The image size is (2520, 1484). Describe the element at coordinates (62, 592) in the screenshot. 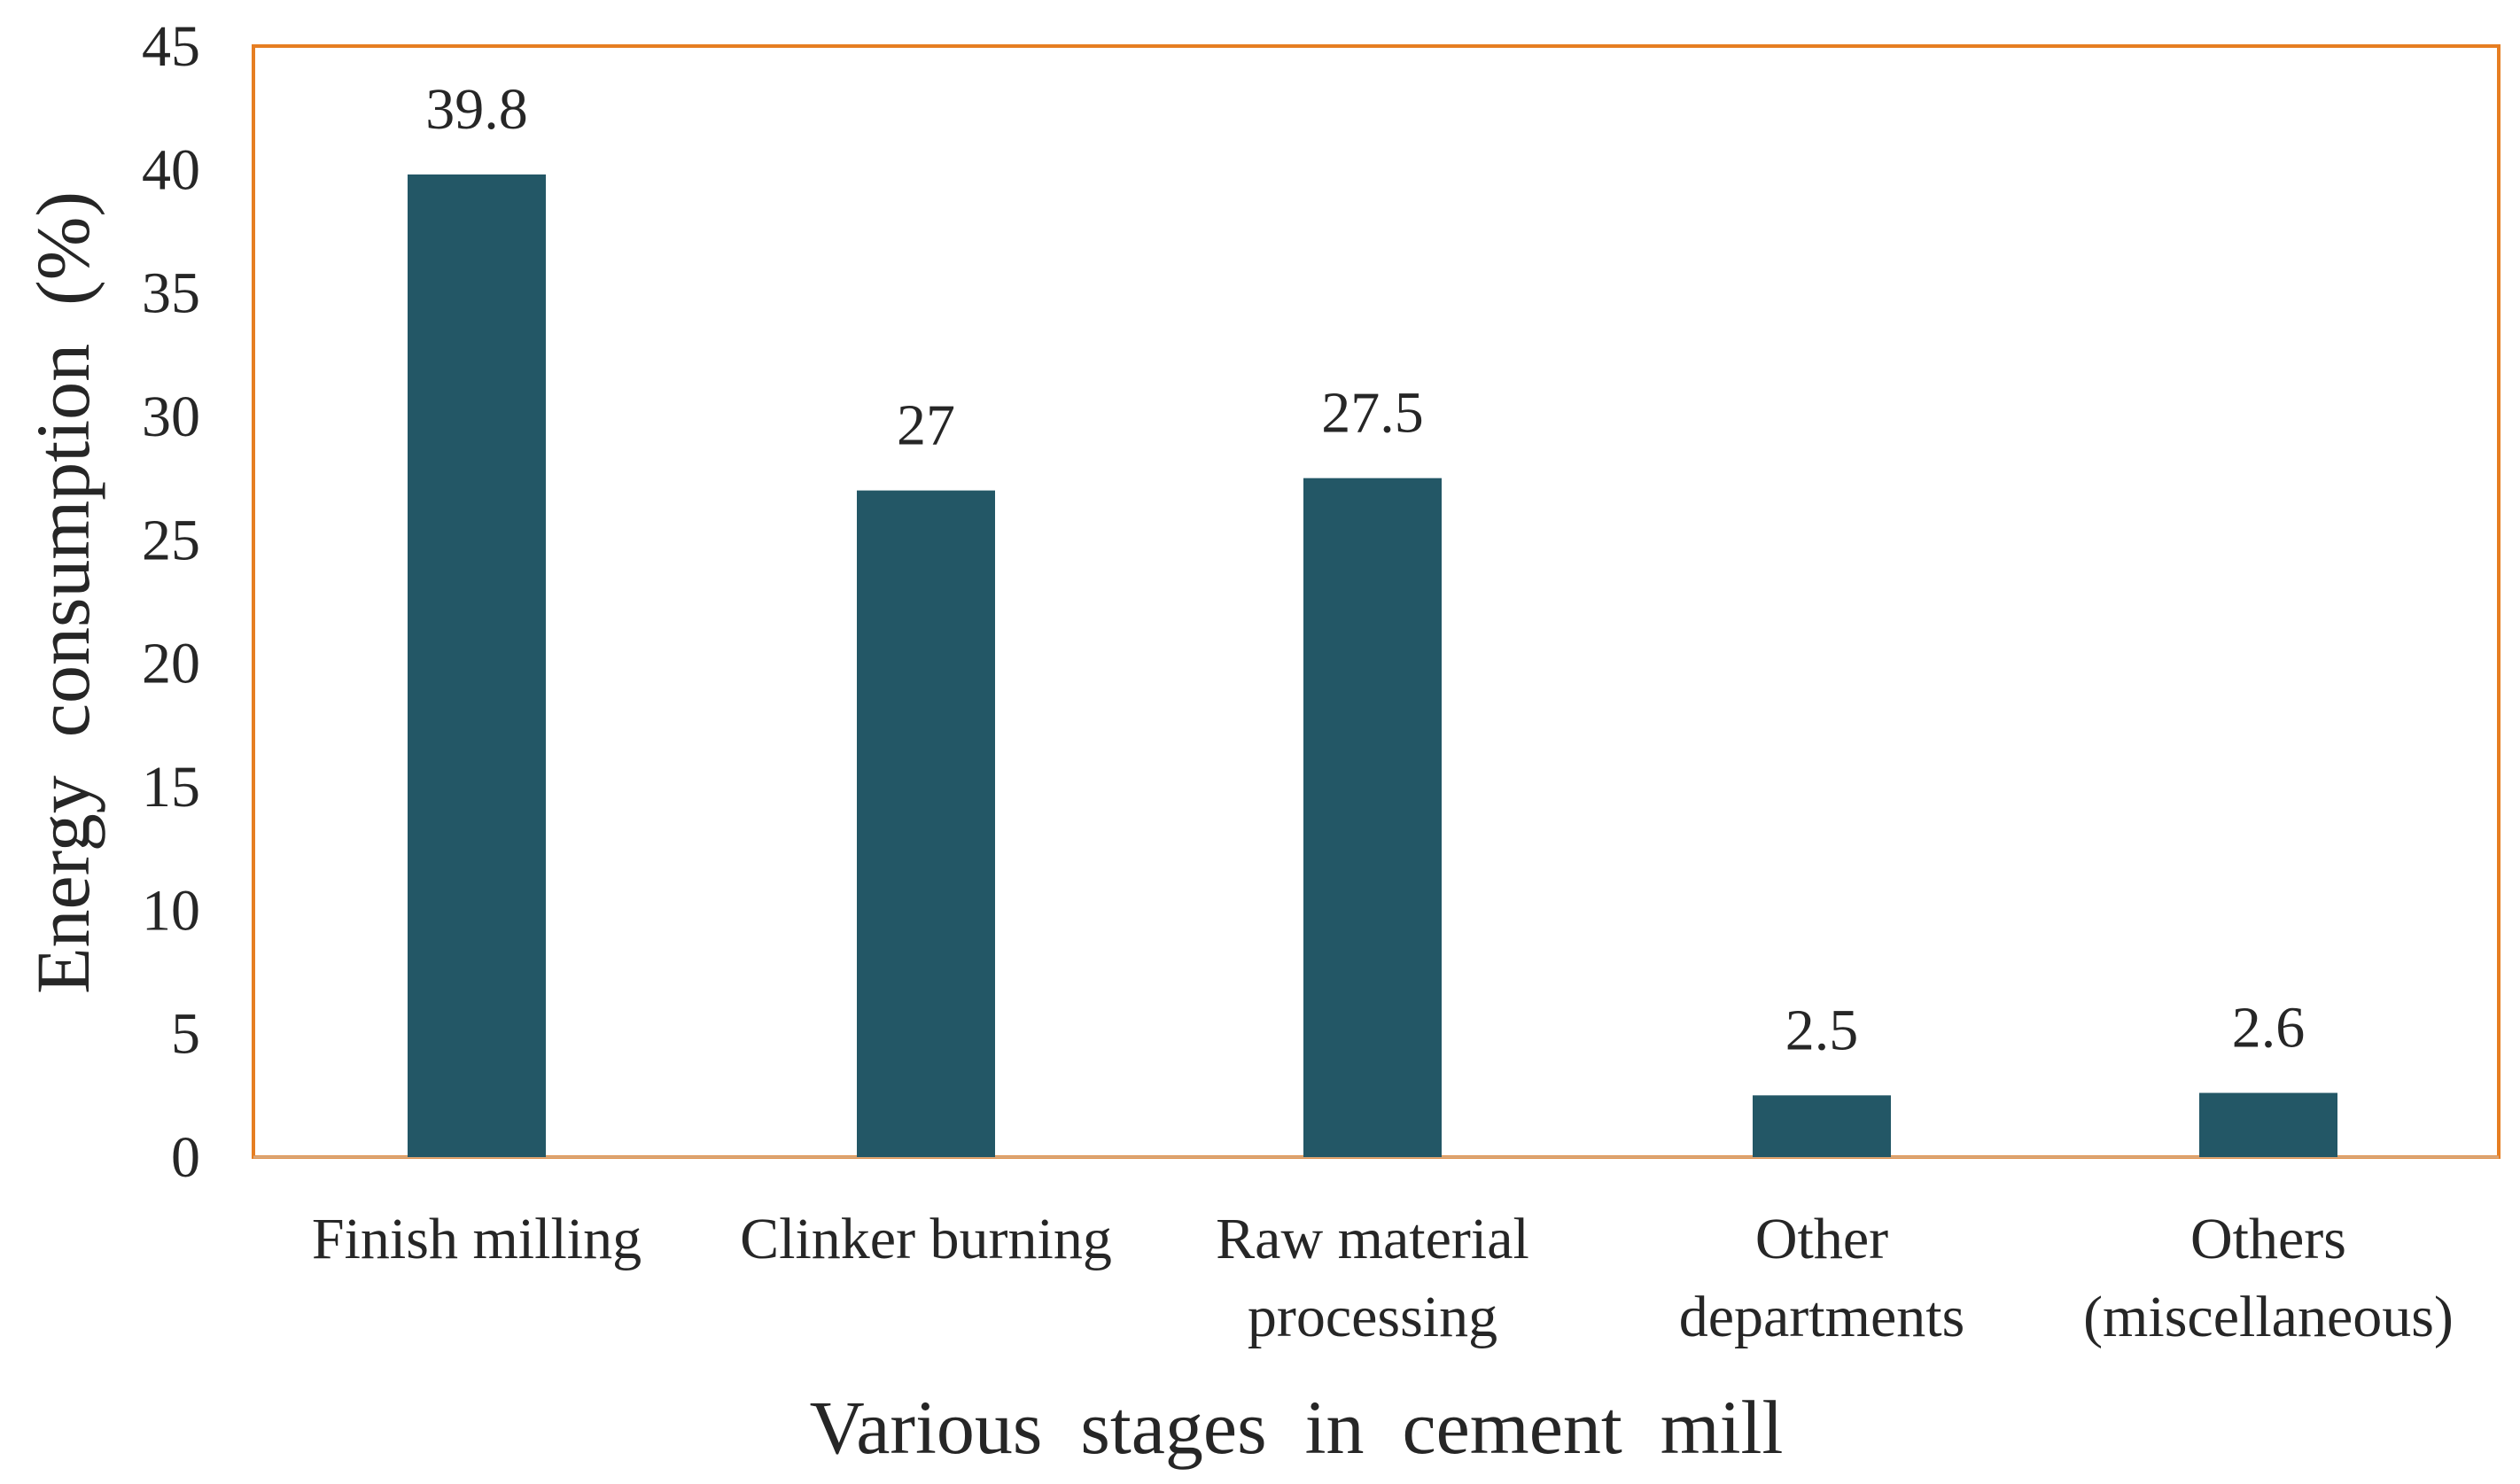

I see `y-axis-title: Energy consumption (%)` at that location.